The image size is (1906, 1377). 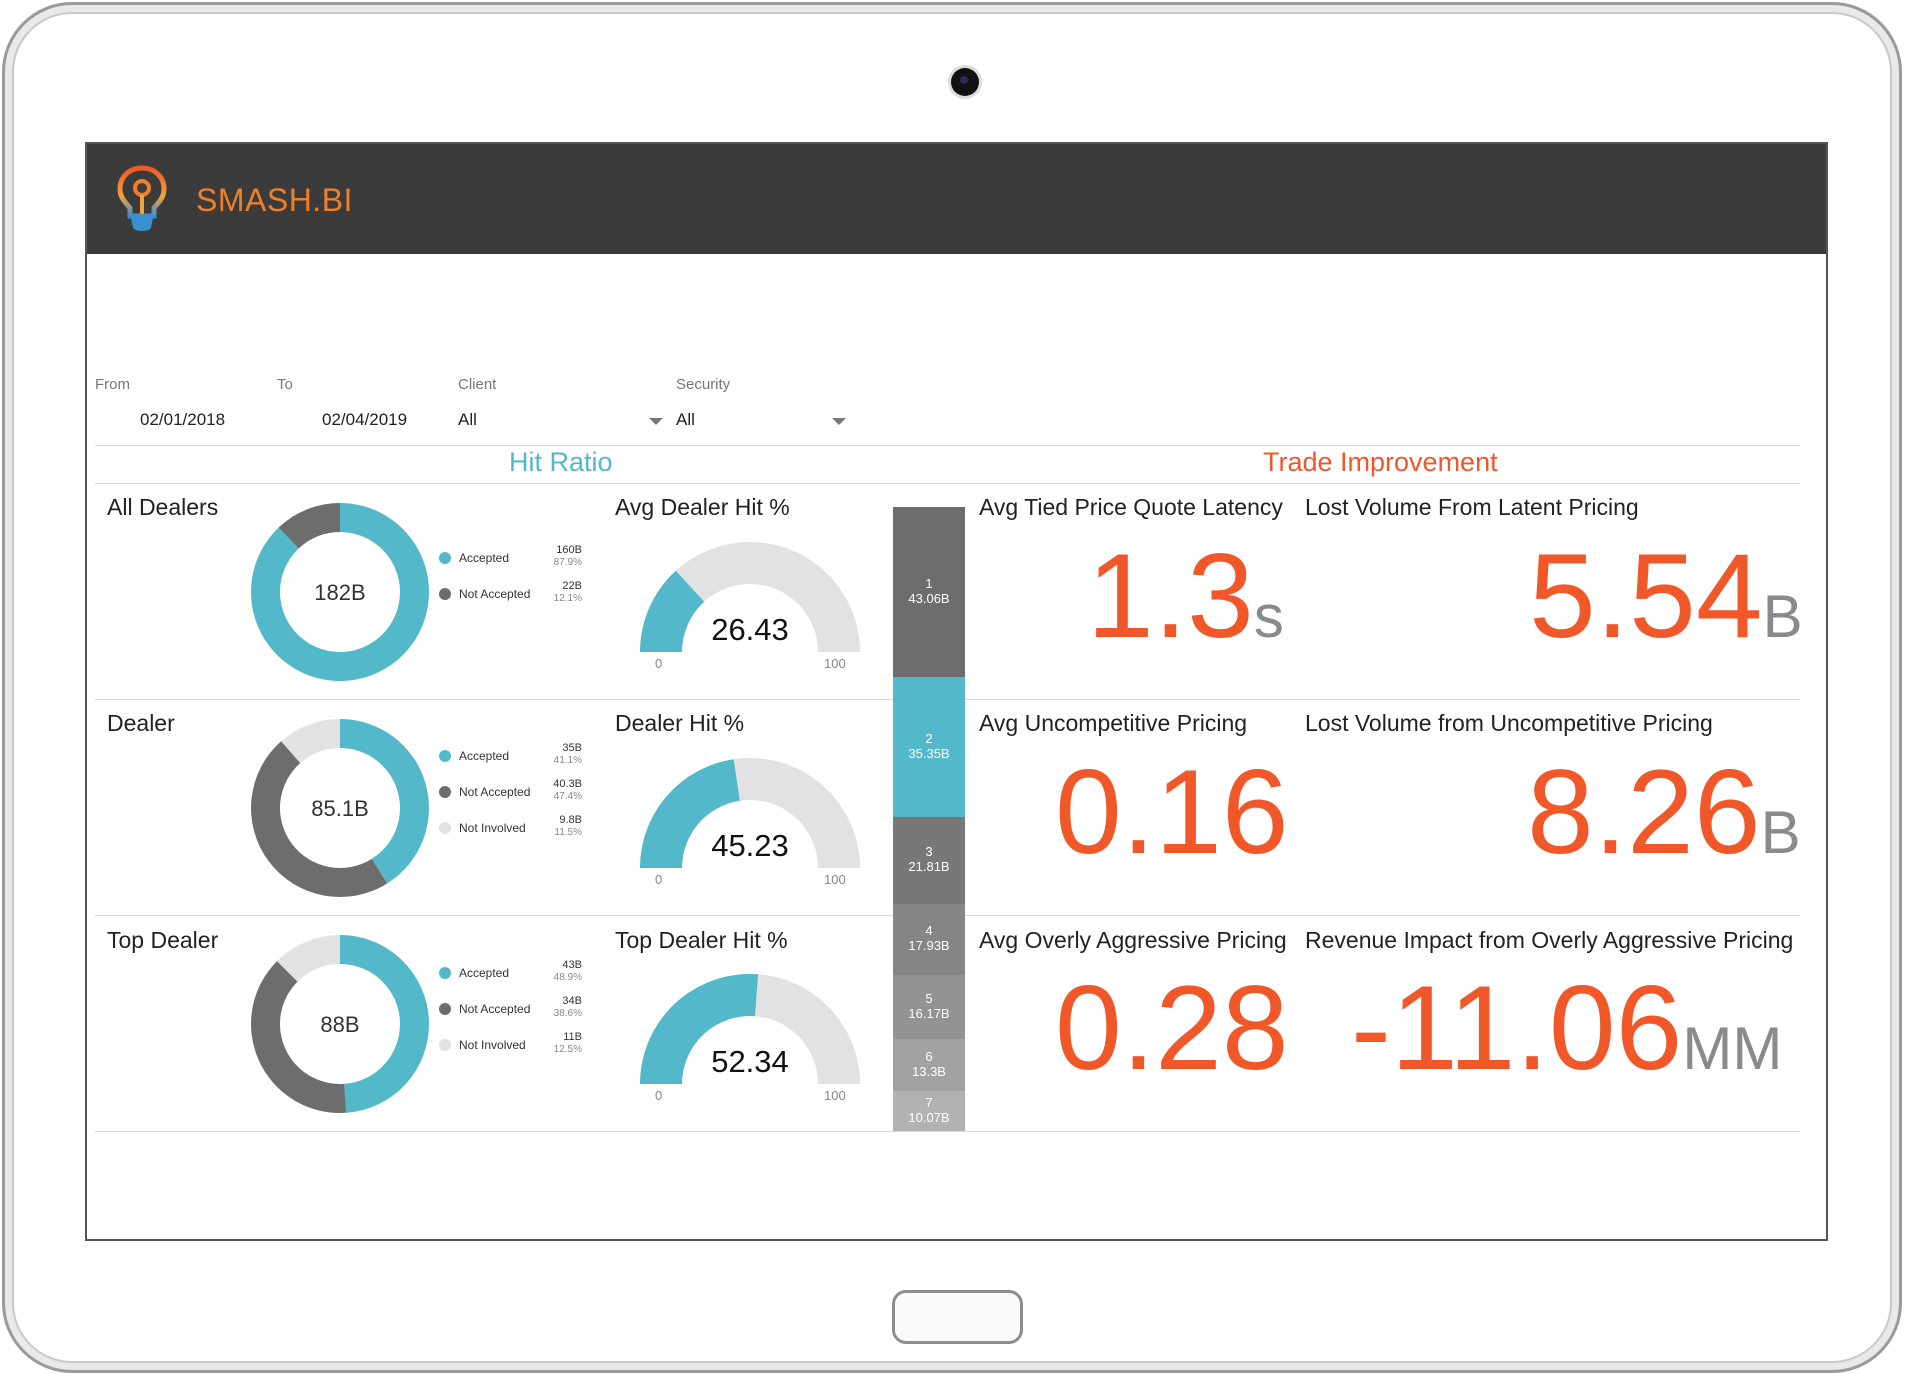 I want to click on legend-percent: 12.5%, so click(x=567, y=1049).